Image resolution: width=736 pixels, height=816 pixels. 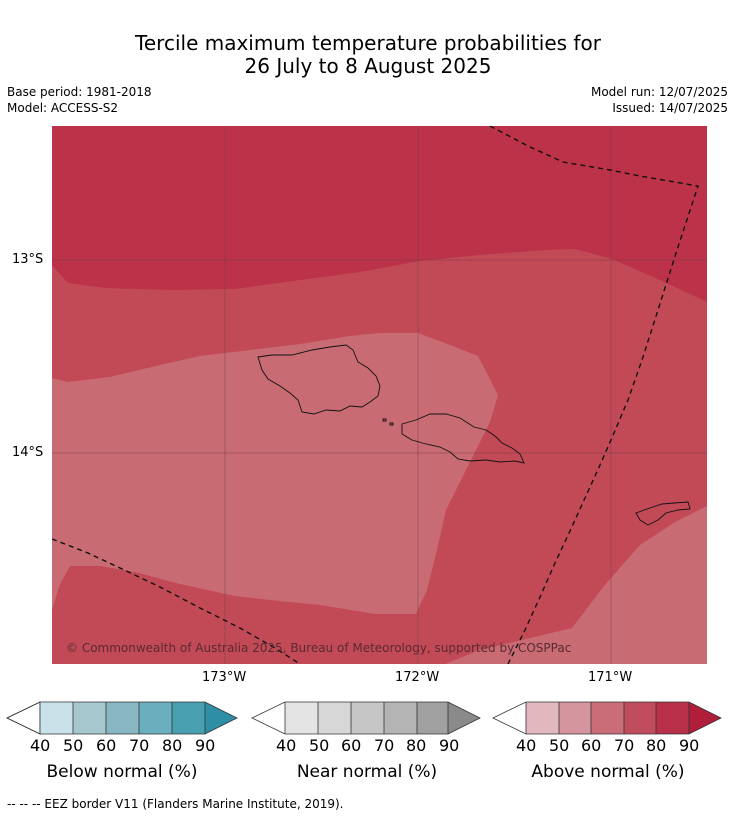 What do you see at coordinates (319, 745) in the screenshot?
I see `cb-near-tick: 50` at bounding box center [319, 745].